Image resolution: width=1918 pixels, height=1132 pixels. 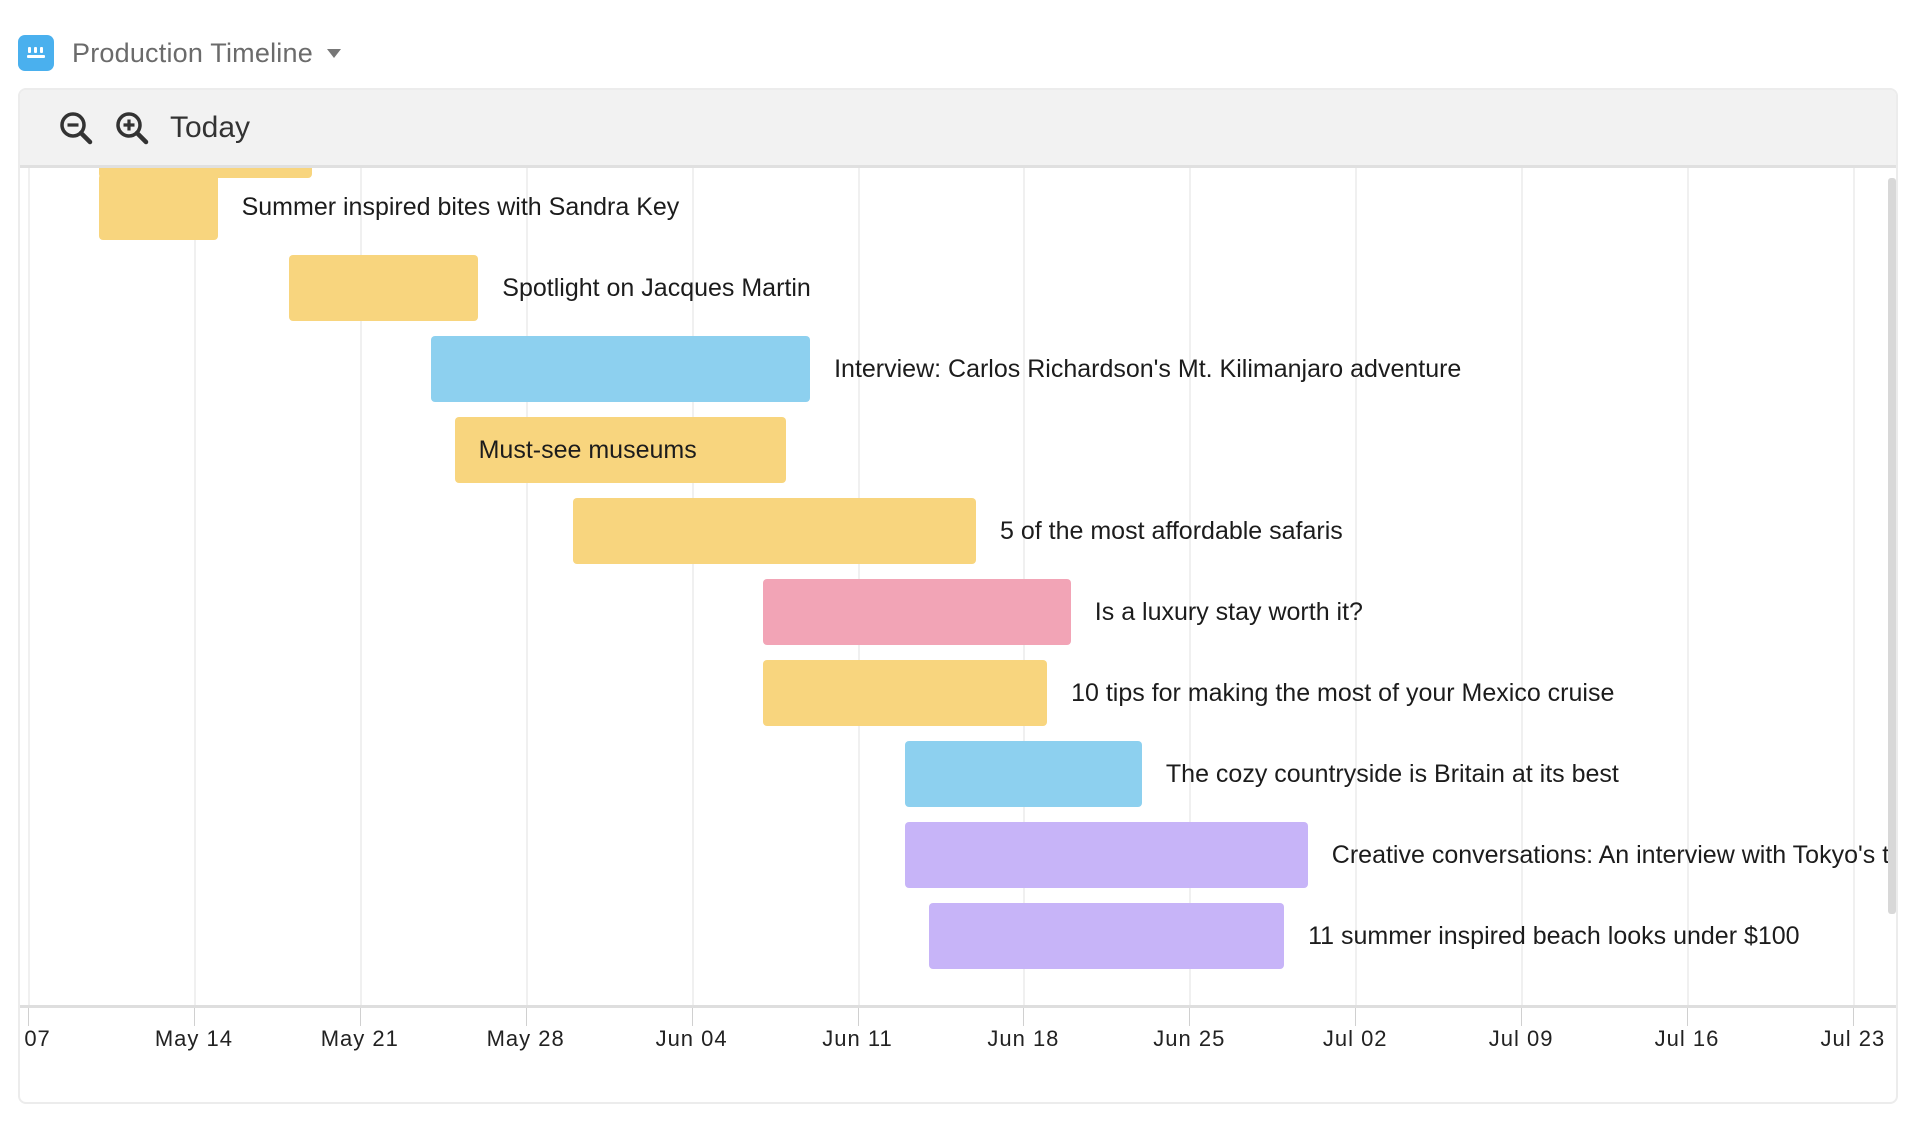 I want to click on view-title: Production Timeline, so click(x=192, y=52).